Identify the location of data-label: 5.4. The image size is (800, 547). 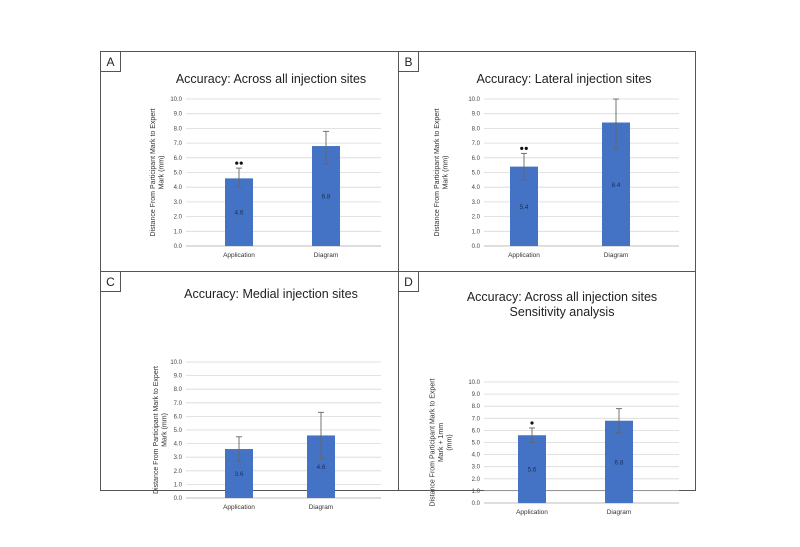
(523, 207).